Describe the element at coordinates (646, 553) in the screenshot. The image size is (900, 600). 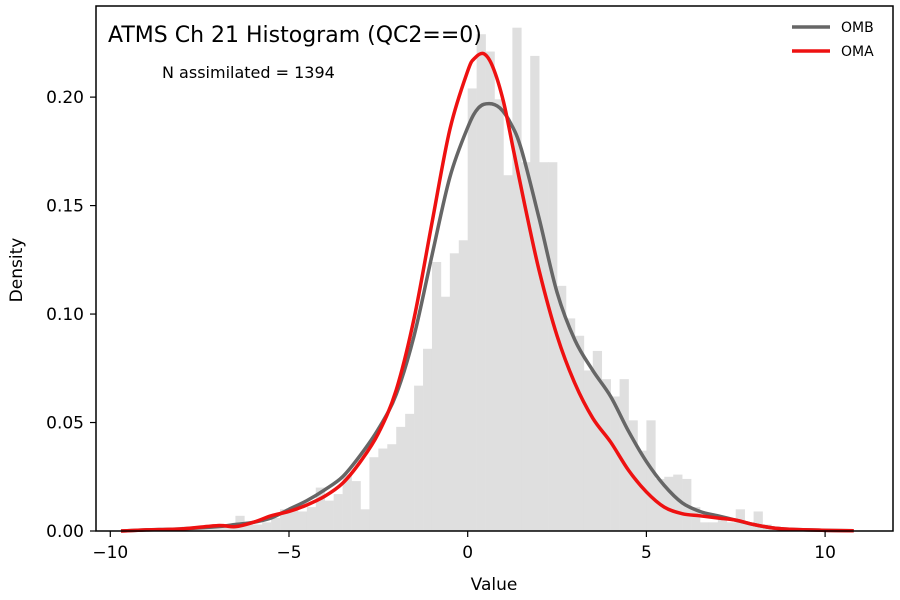
I see `x-tick-label: 5` at that location.